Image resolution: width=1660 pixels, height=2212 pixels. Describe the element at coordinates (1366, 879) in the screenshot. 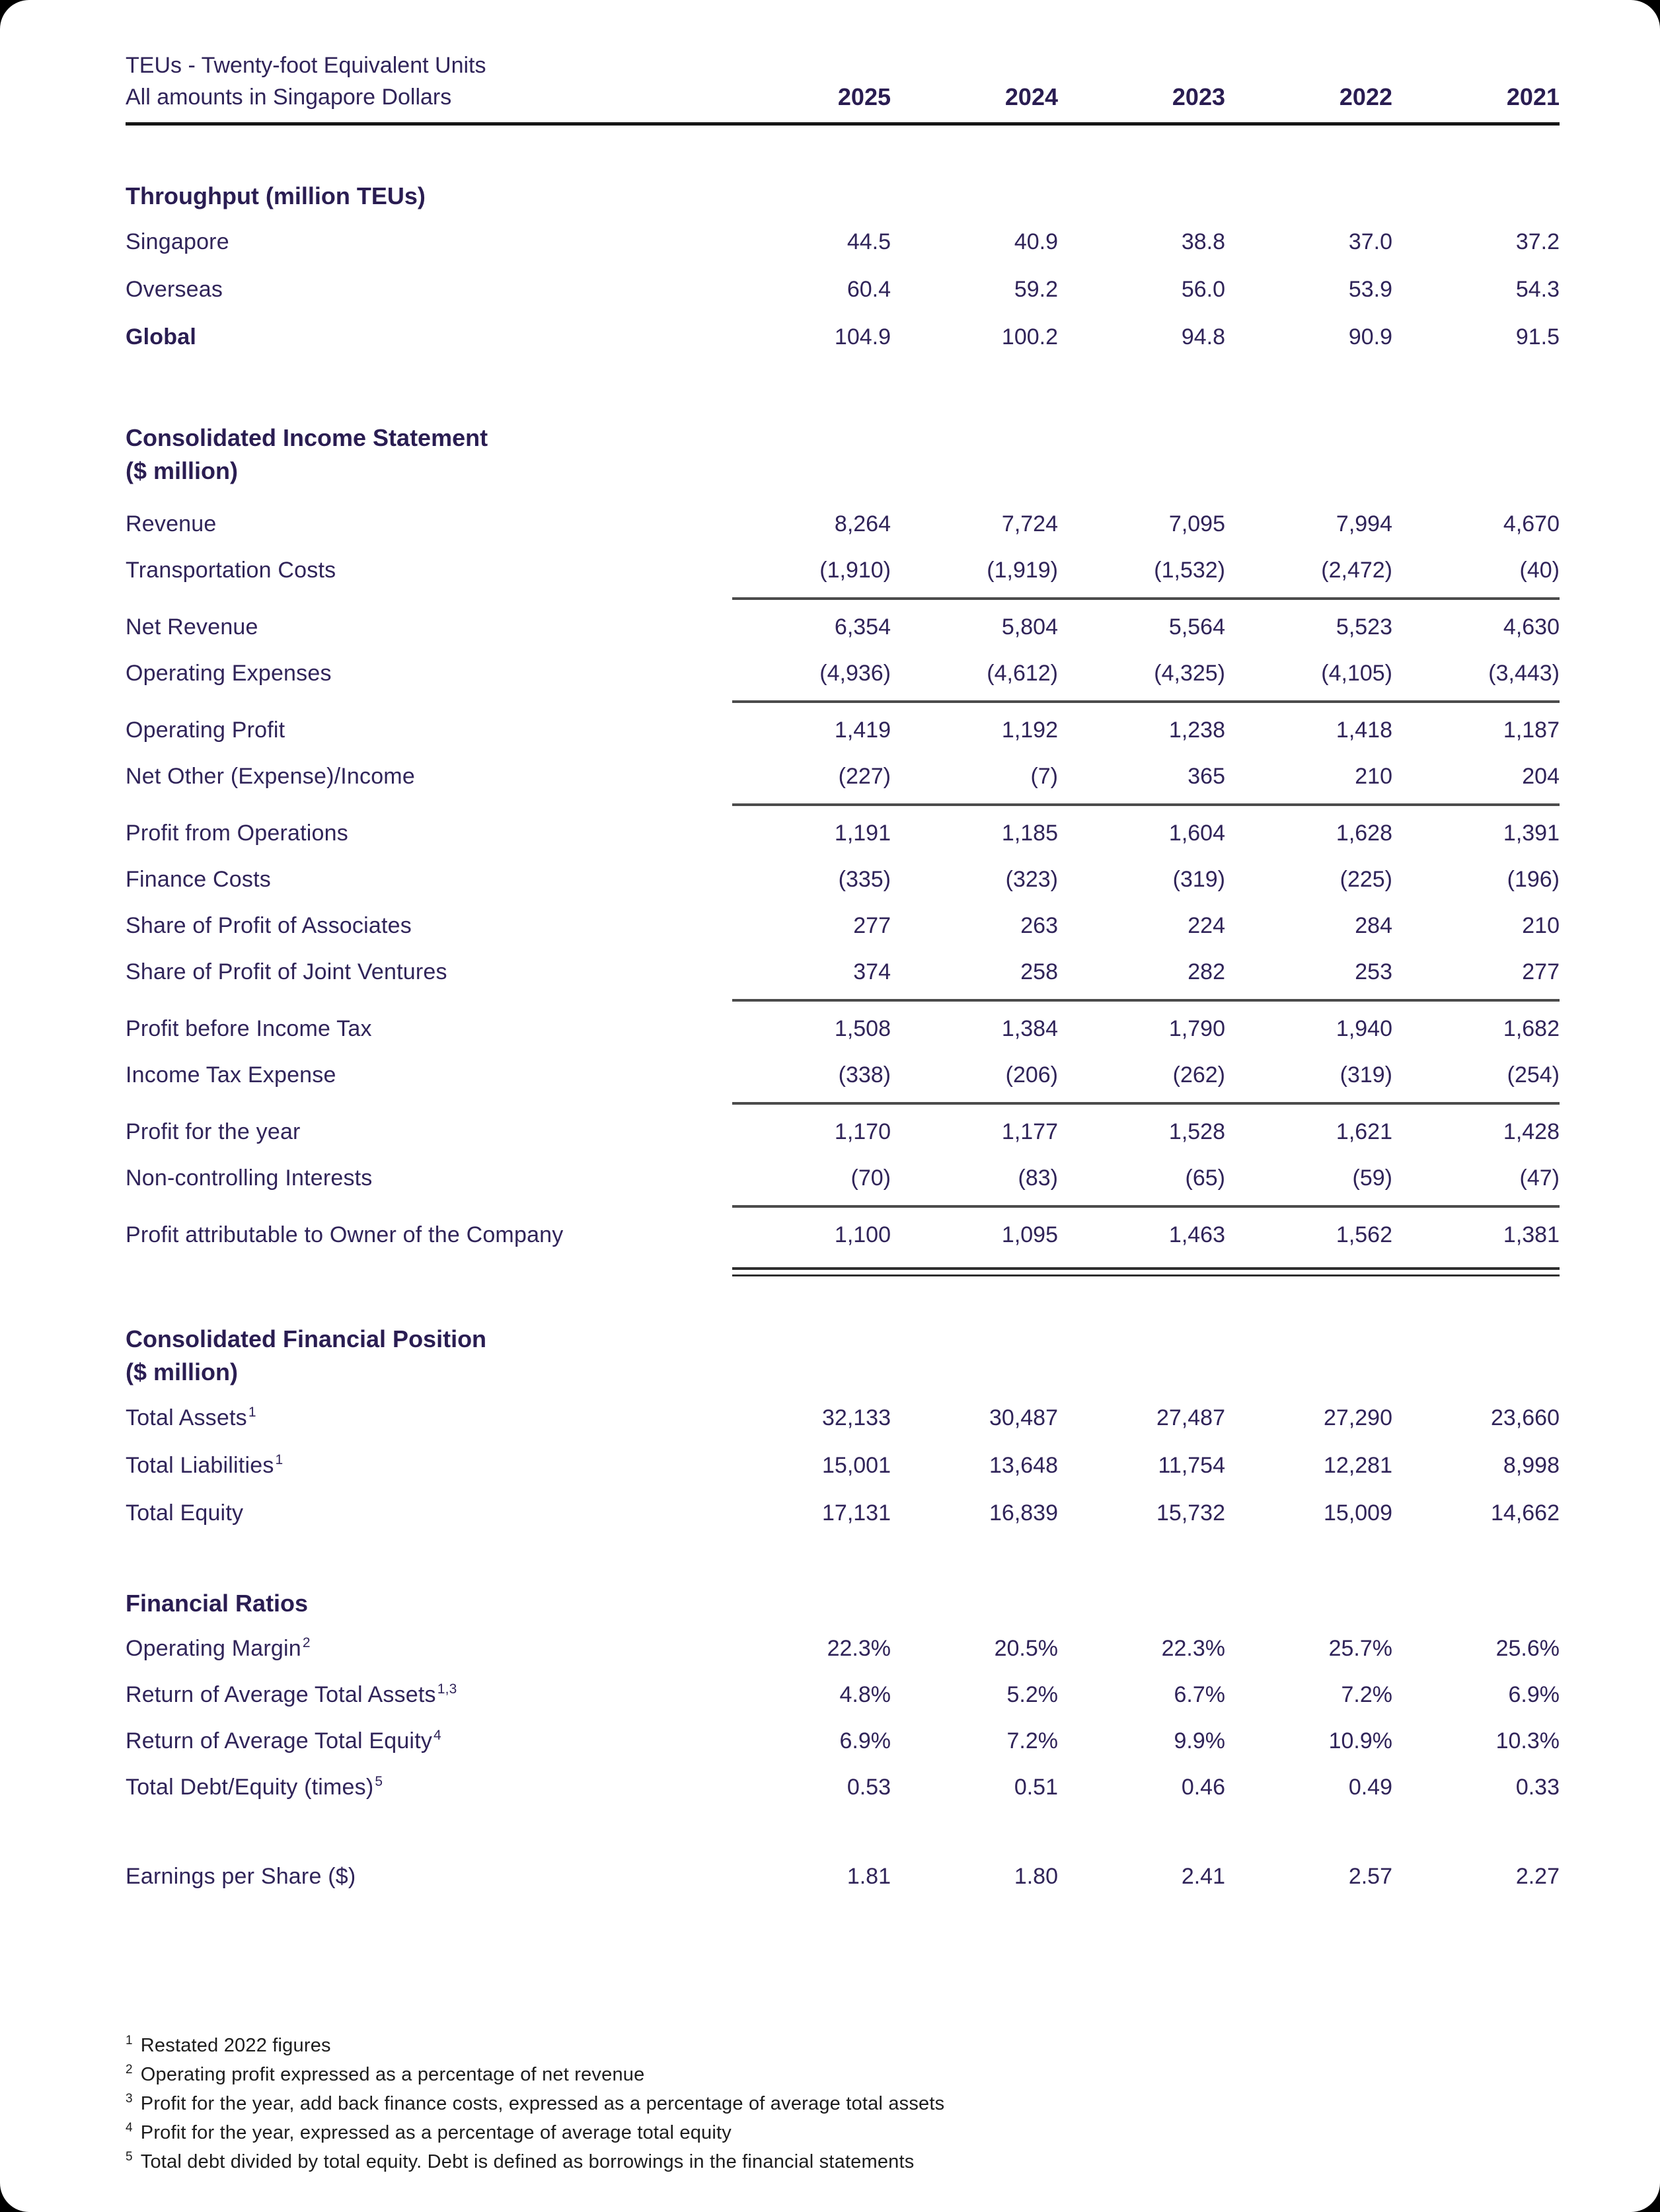

I see `row-value: (225)` at that location.